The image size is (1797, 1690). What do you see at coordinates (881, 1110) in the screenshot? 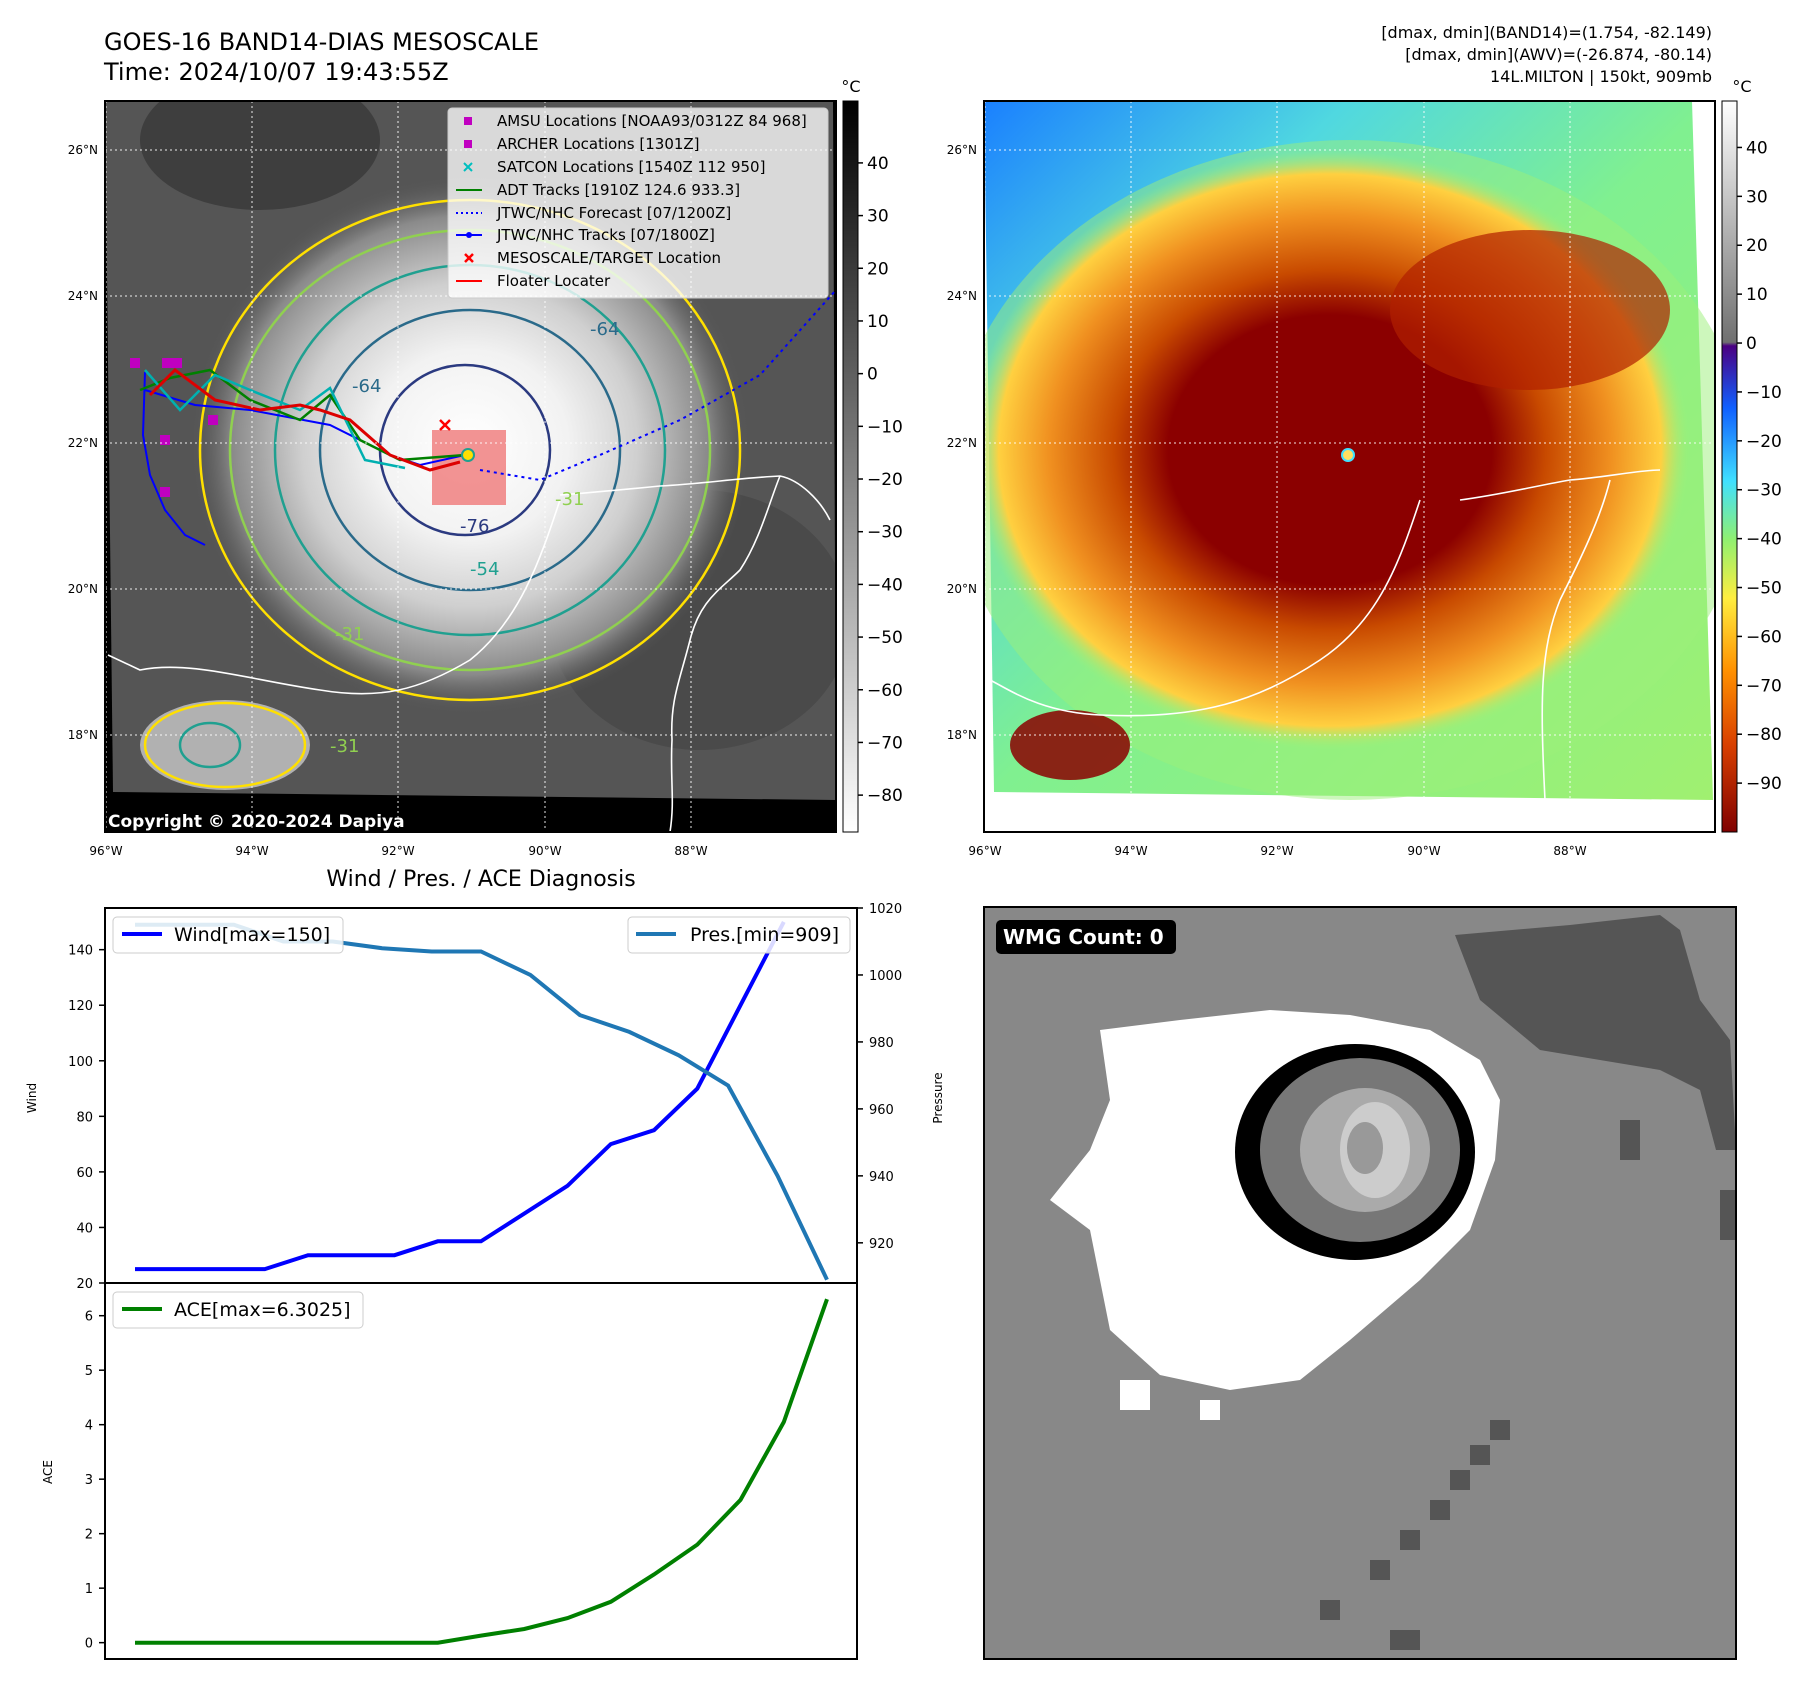
I see `pres-tick-label: 960` at bounding box center [881, 1110].